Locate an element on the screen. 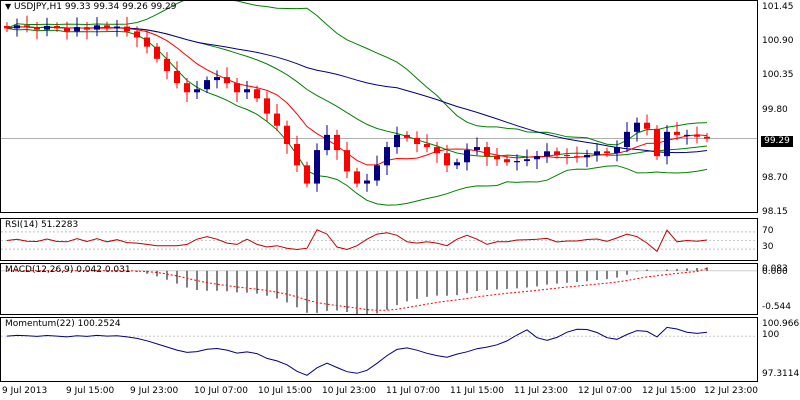 The width and height of the screenshot is (800, 400). price-axis: 101.45 100.90 100.35 99.80 98.70 98.15 is located at coordinates (779, 108).